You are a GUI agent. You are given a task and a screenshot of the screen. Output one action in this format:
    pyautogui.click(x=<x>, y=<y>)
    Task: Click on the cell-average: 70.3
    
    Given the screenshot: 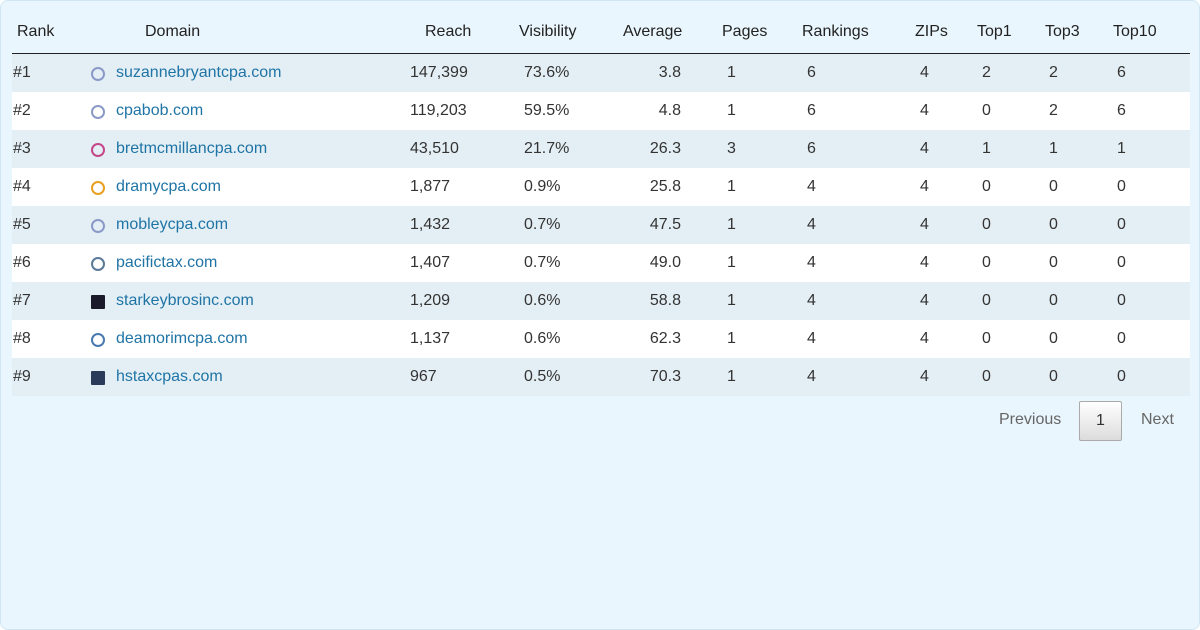 What is the action you would take?
    pyautogui.click(x=665, y=376)
    